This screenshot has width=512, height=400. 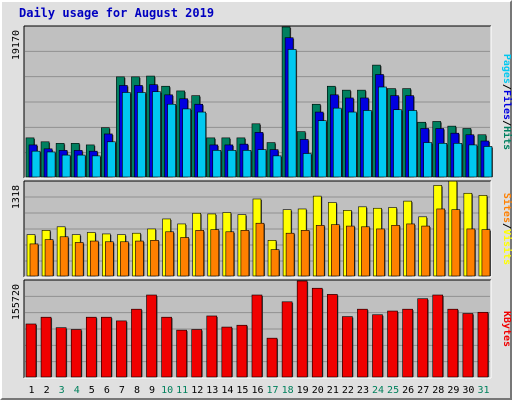 I want to click on visits-legend-item: Sites, so click(x=506, y=208).